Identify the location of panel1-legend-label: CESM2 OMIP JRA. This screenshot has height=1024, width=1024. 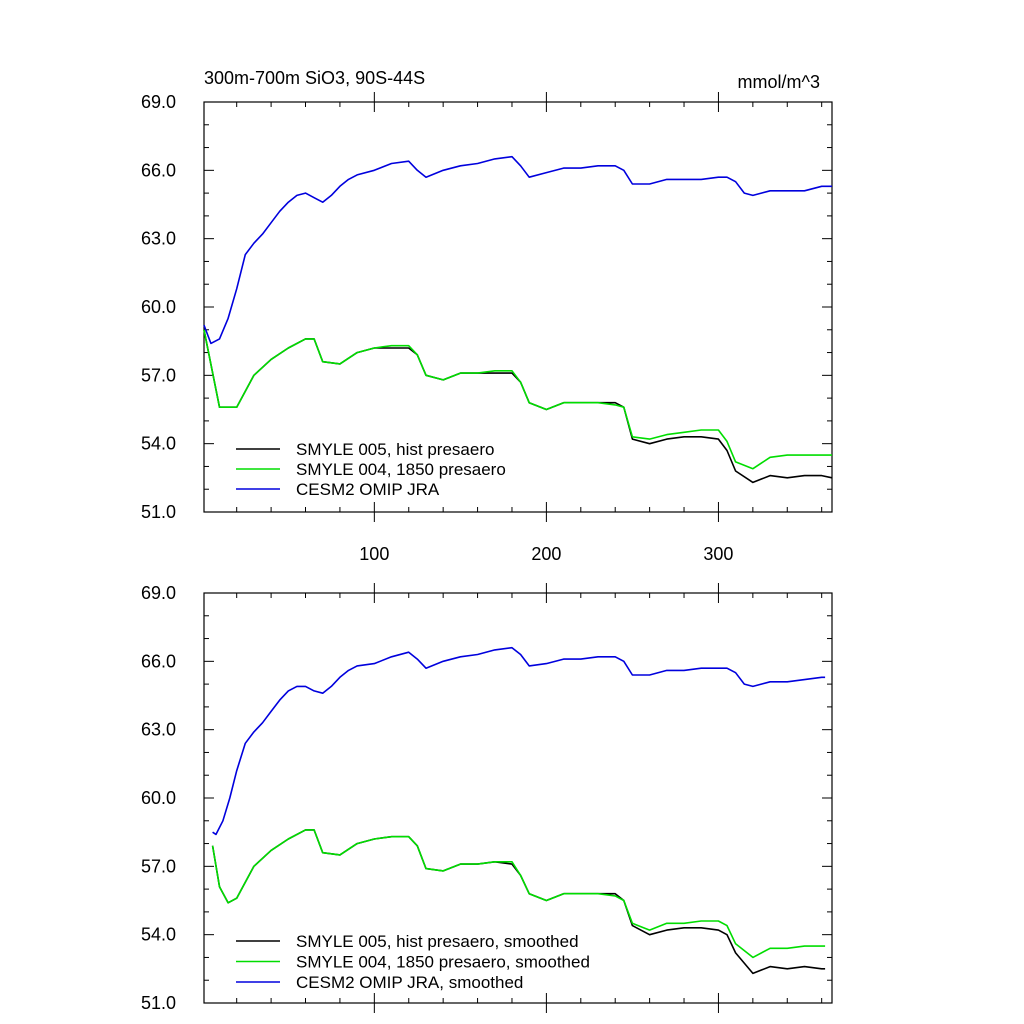
(368, 489).